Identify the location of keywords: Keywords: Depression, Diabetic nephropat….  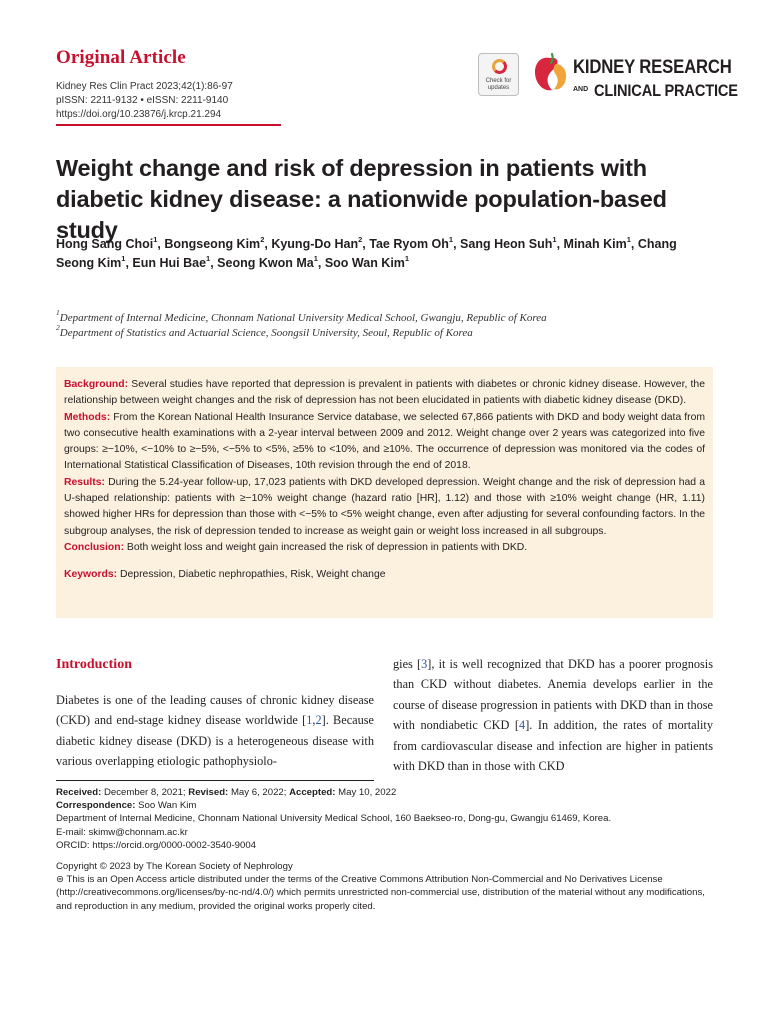
(225, 575).